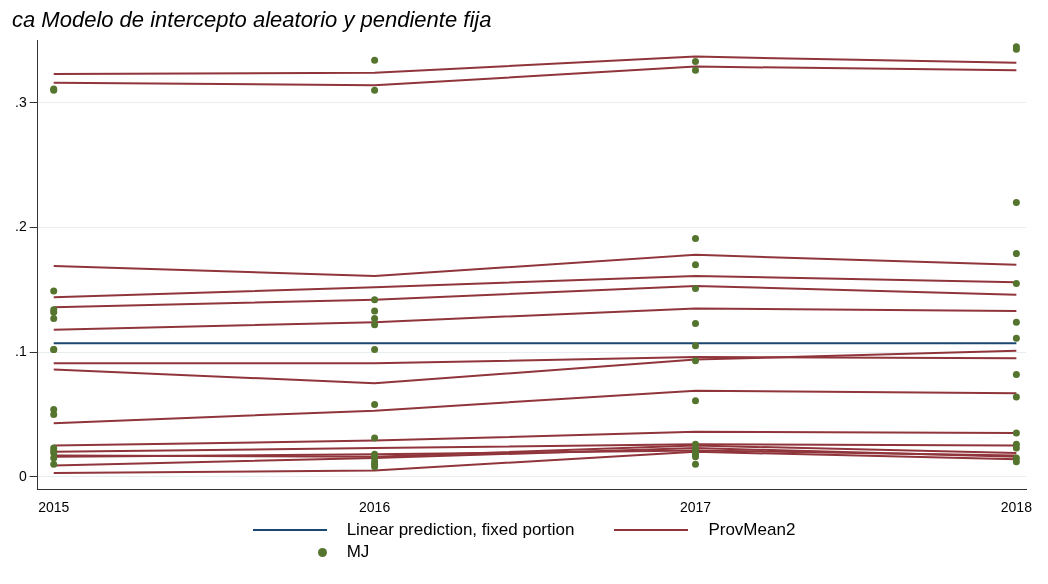  Describe the element at coordinates (752, 530) in the screenshot. I see `legend-label: ProvMean2` at that location.